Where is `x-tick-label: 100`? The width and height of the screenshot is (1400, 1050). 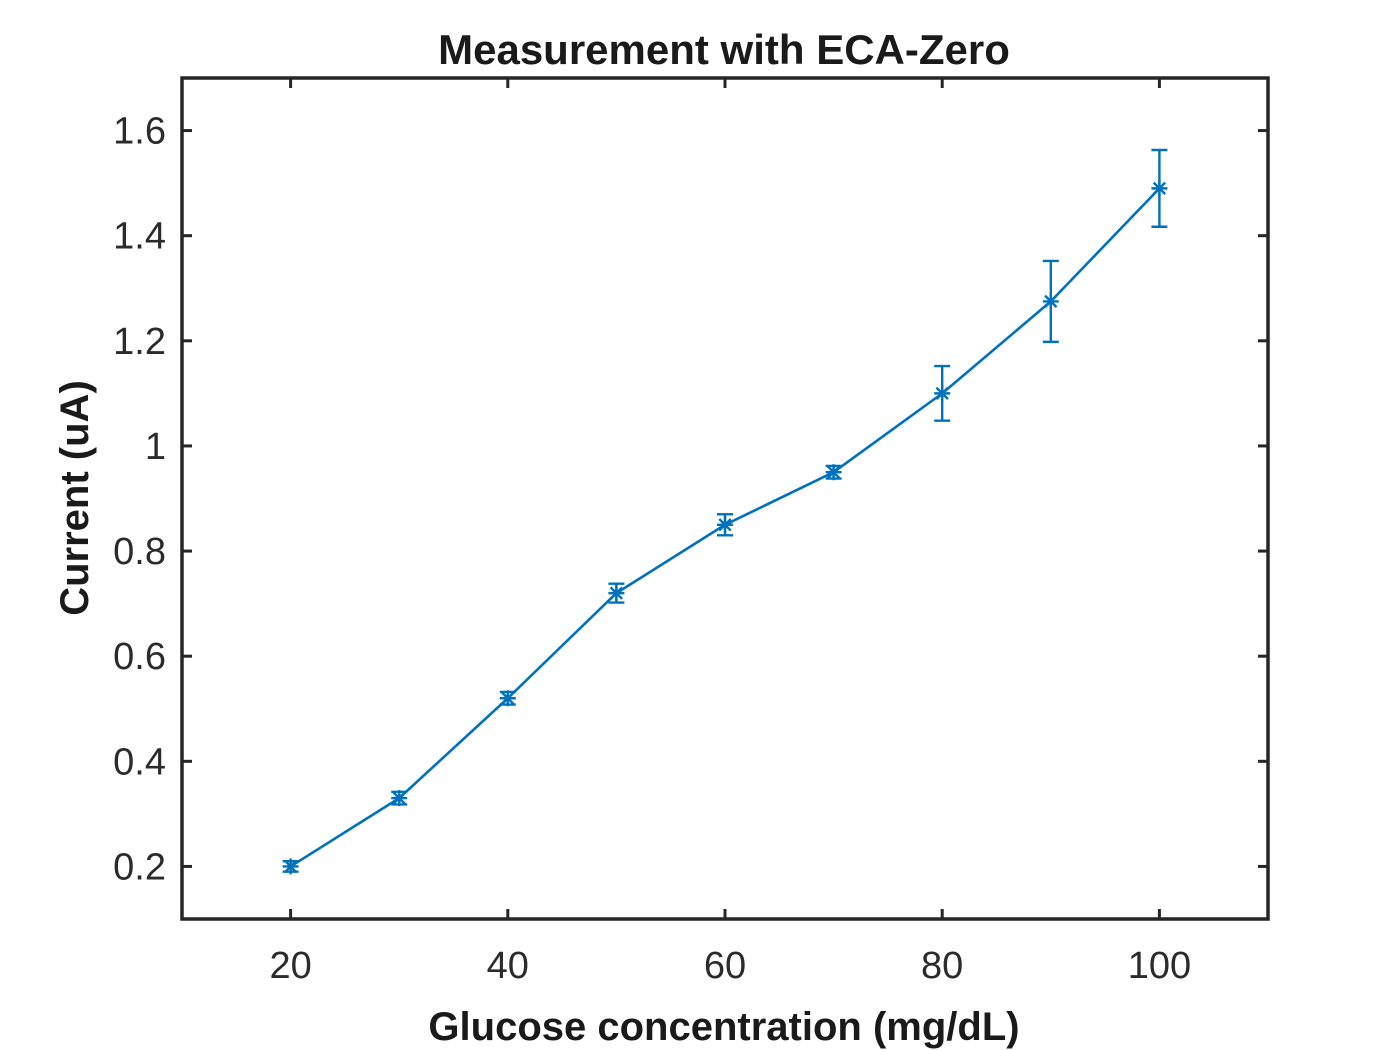
x-tick-label: 100 is located at coordinates (1159, 966).